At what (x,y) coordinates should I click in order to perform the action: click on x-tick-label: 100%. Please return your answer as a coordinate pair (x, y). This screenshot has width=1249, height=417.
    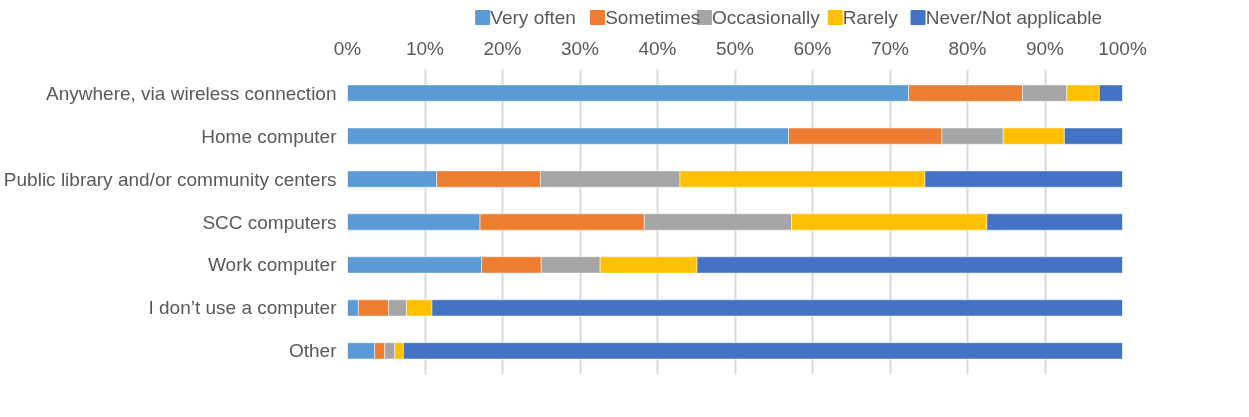
    Looking at the image, I should click on (1122, 48).